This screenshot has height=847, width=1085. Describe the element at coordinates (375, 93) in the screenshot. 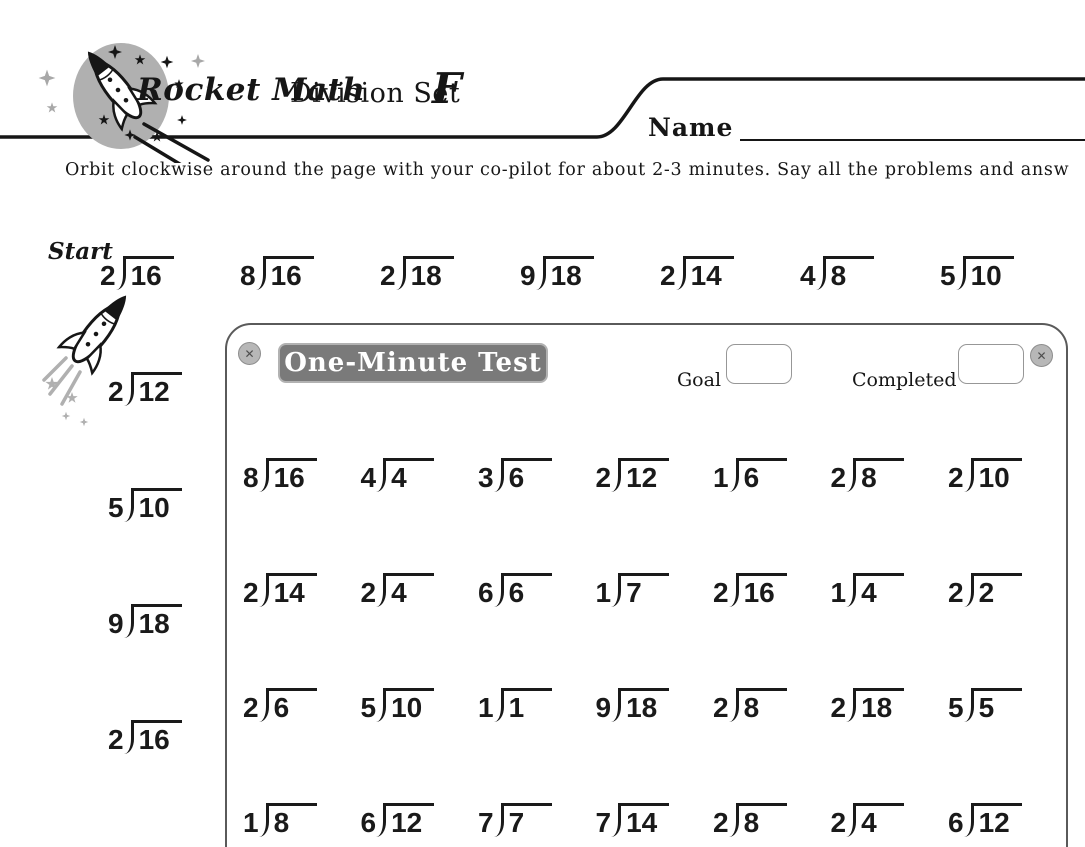

I see `worksheet-title: Division Set` at that location.